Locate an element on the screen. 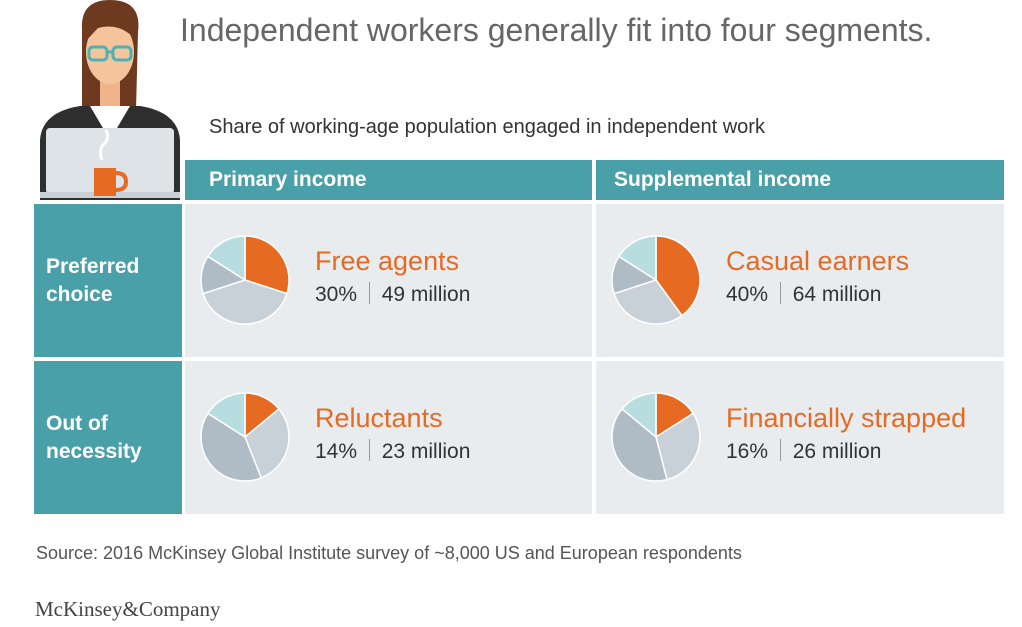  row-header-out-of-necessity: Out of necessity is located at coordinates (108, 437).